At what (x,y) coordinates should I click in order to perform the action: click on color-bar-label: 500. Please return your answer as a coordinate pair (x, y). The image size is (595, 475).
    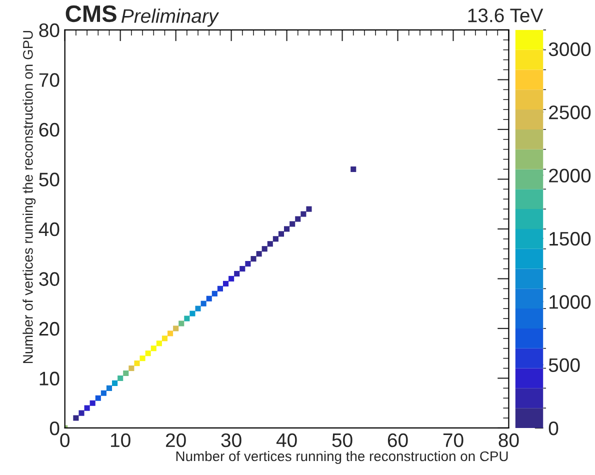
    Looking at the image, I should click on (564, 365).